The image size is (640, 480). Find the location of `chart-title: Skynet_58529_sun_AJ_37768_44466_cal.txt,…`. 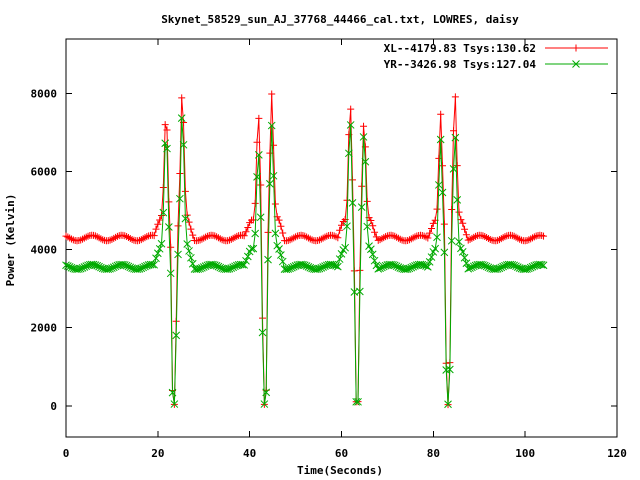

chart-title: Skynet_58529_sun_AJ_37768_44466_cal.txt,… is located at coordinates (340, 19).